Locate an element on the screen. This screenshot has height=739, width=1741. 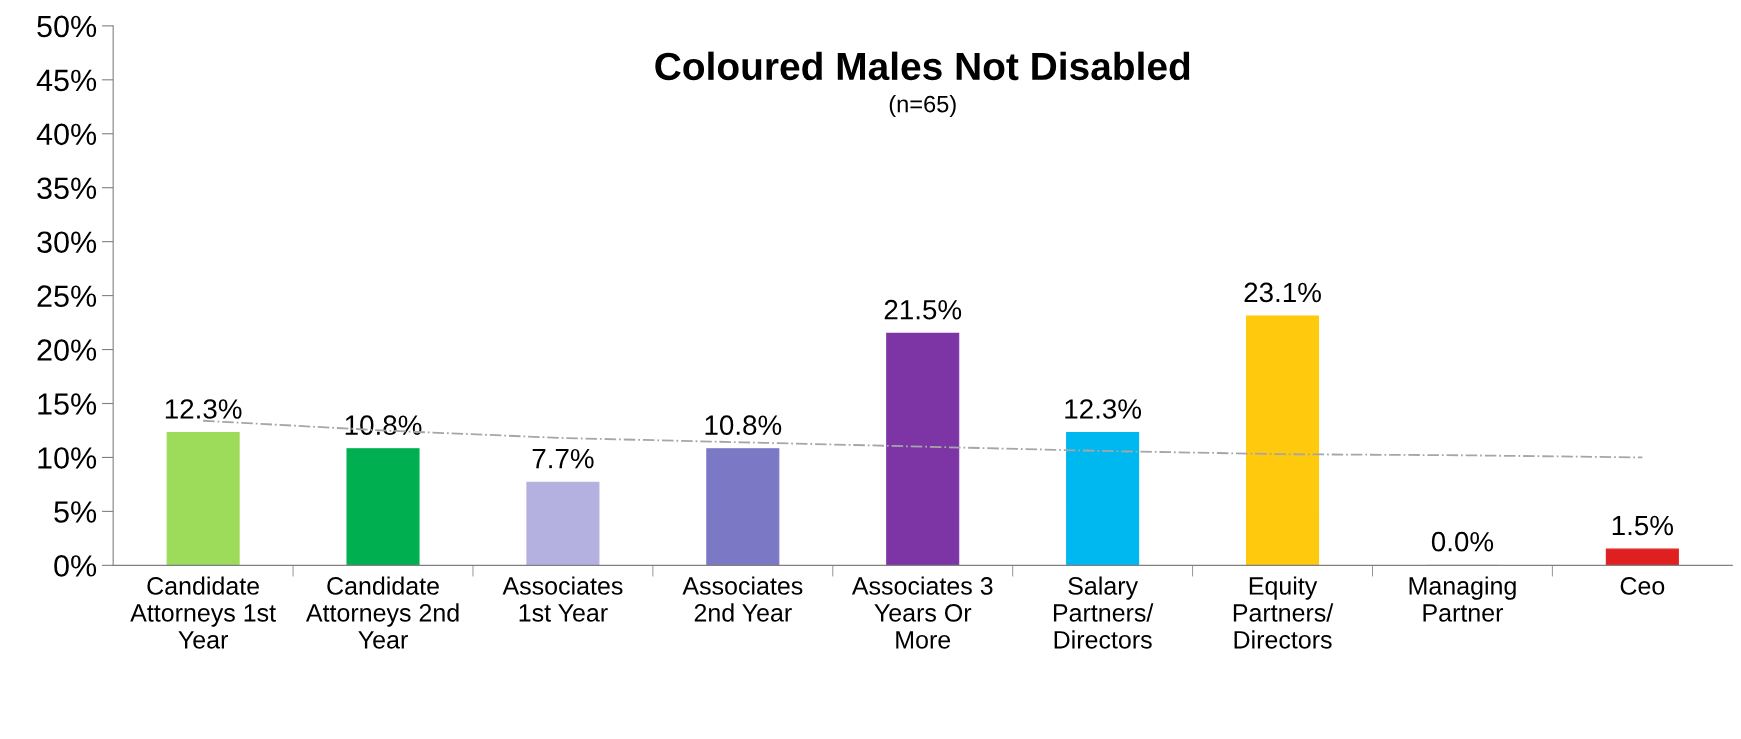
x-tick-label: Equity Partners/ Directors is located at coordinates (1283, 612).